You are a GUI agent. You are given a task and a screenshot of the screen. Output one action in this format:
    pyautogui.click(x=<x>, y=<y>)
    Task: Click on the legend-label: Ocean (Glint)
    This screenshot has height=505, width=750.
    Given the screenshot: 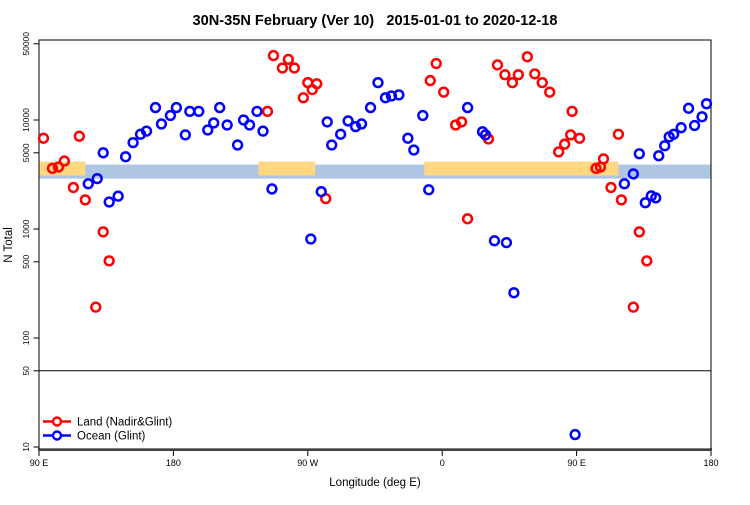 What is the action you would take?
    pyautogui.click(x=111, y=437)
    